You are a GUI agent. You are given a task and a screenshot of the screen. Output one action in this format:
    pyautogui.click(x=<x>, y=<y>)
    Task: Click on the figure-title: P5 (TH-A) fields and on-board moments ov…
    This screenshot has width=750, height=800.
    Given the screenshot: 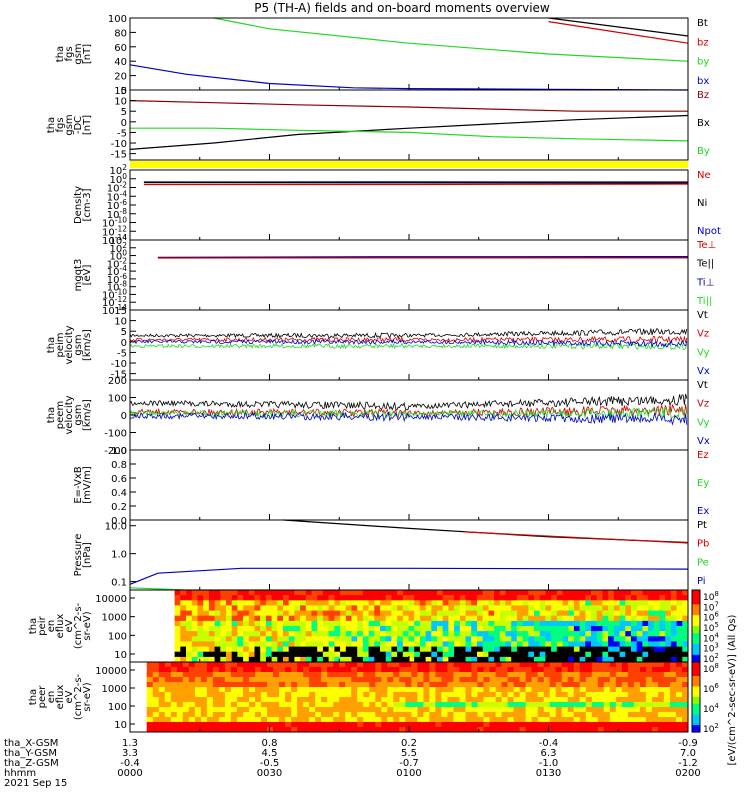 What is the action you would take?
    pyautogui.click(x=402, y=8)
    